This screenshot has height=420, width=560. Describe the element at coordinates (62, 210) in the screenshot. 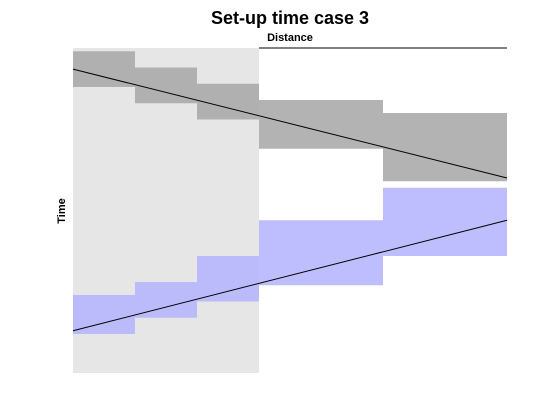

I see `y-axis-label: Time` at that location.